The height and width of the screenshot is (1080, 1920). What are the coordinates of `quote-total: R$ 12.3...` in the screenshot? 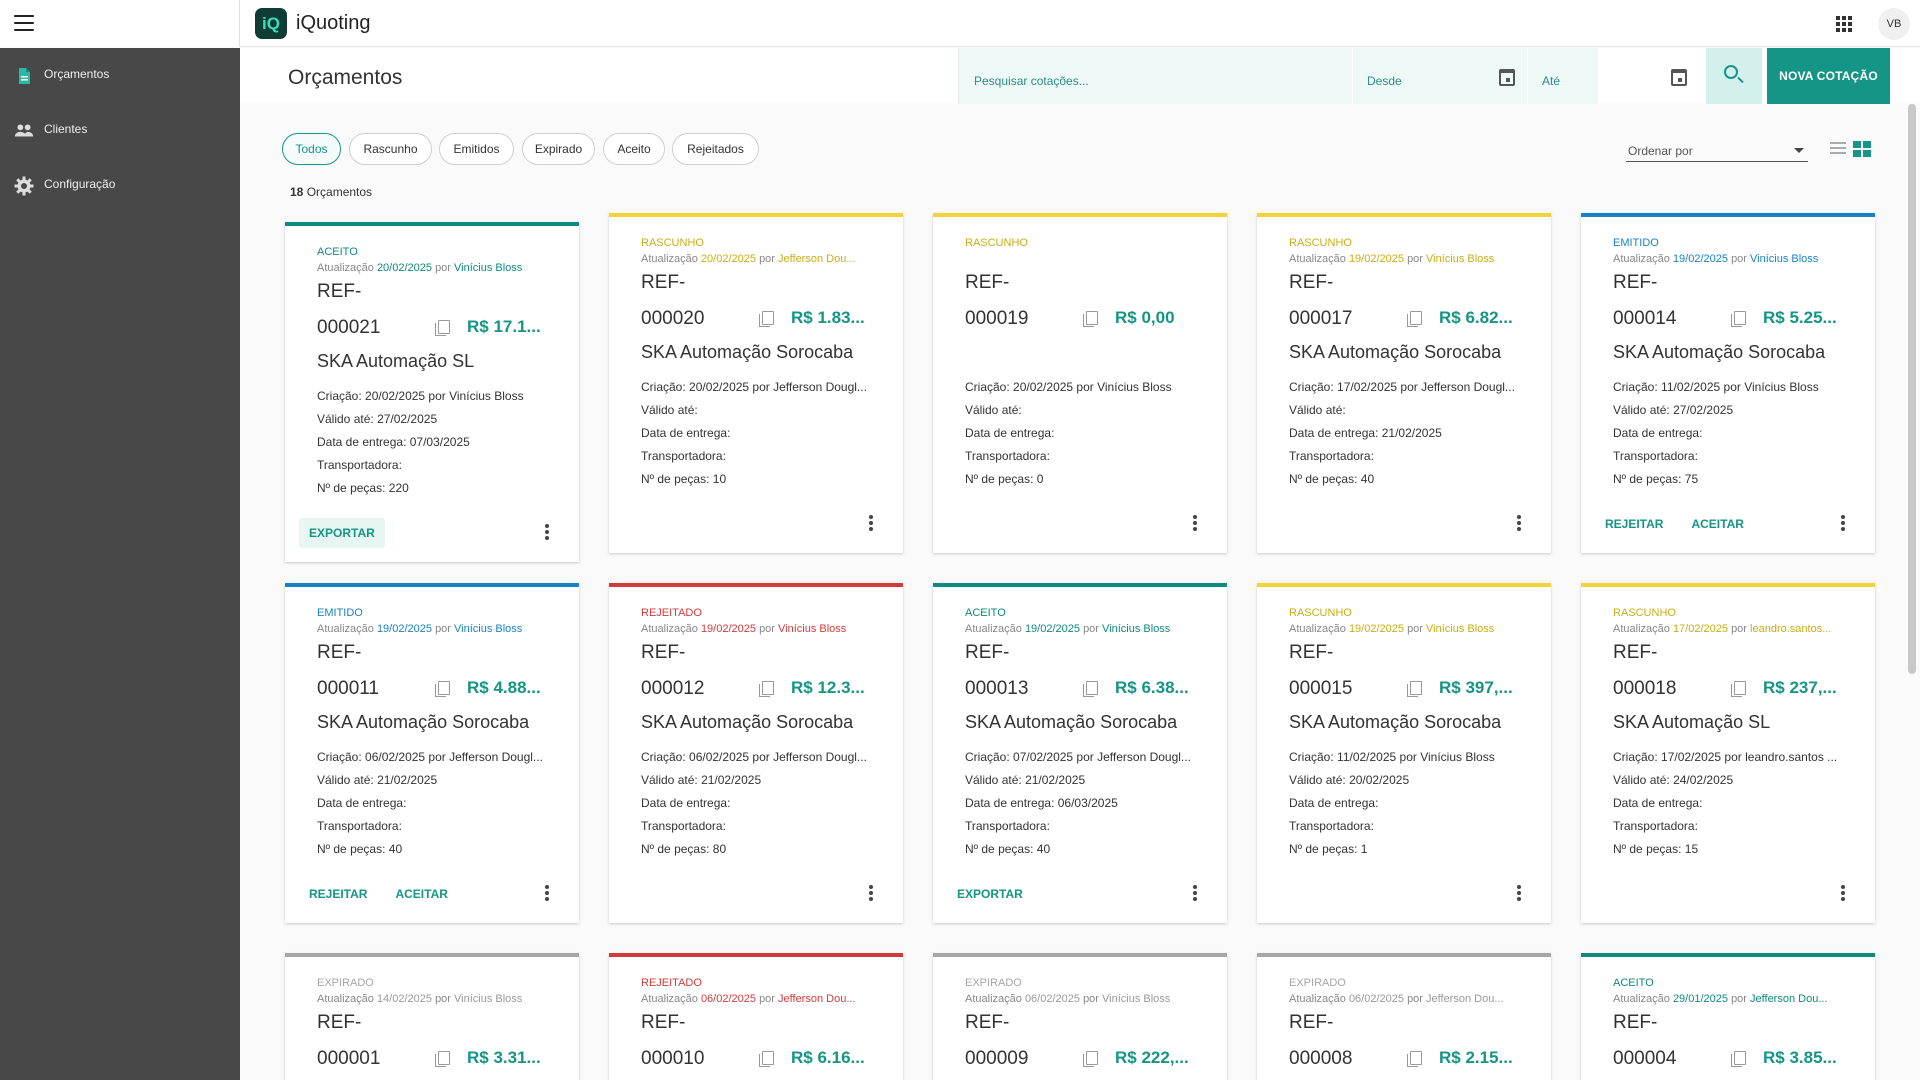 It's located at (828, 687).